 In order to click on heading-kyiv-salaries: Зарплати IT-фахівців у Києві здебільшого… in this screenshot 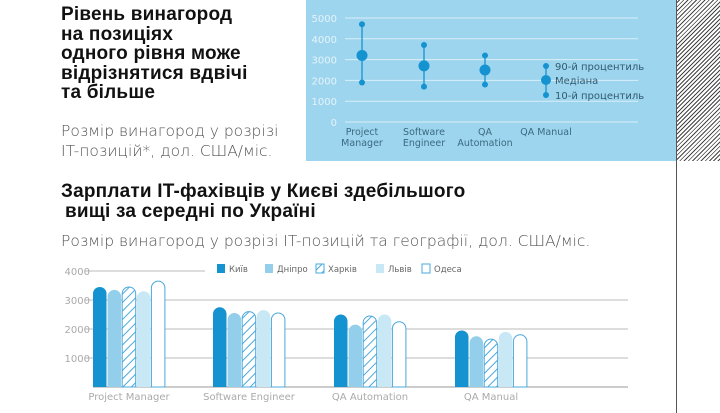, I will do `click(263, 201)`.